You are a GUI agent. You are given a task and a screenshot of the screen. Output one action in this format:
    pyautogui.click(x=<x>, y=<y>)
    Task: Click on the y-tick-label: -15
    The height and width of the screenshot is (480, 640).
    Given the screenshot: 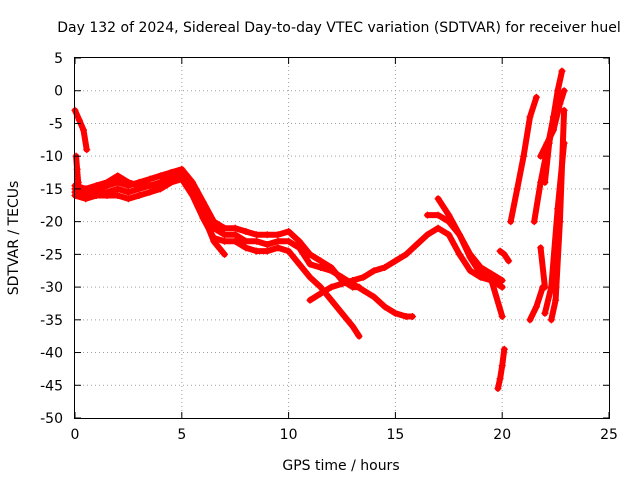 What is the action you would take?
    pyautogui.click(x=51, y=190)
    